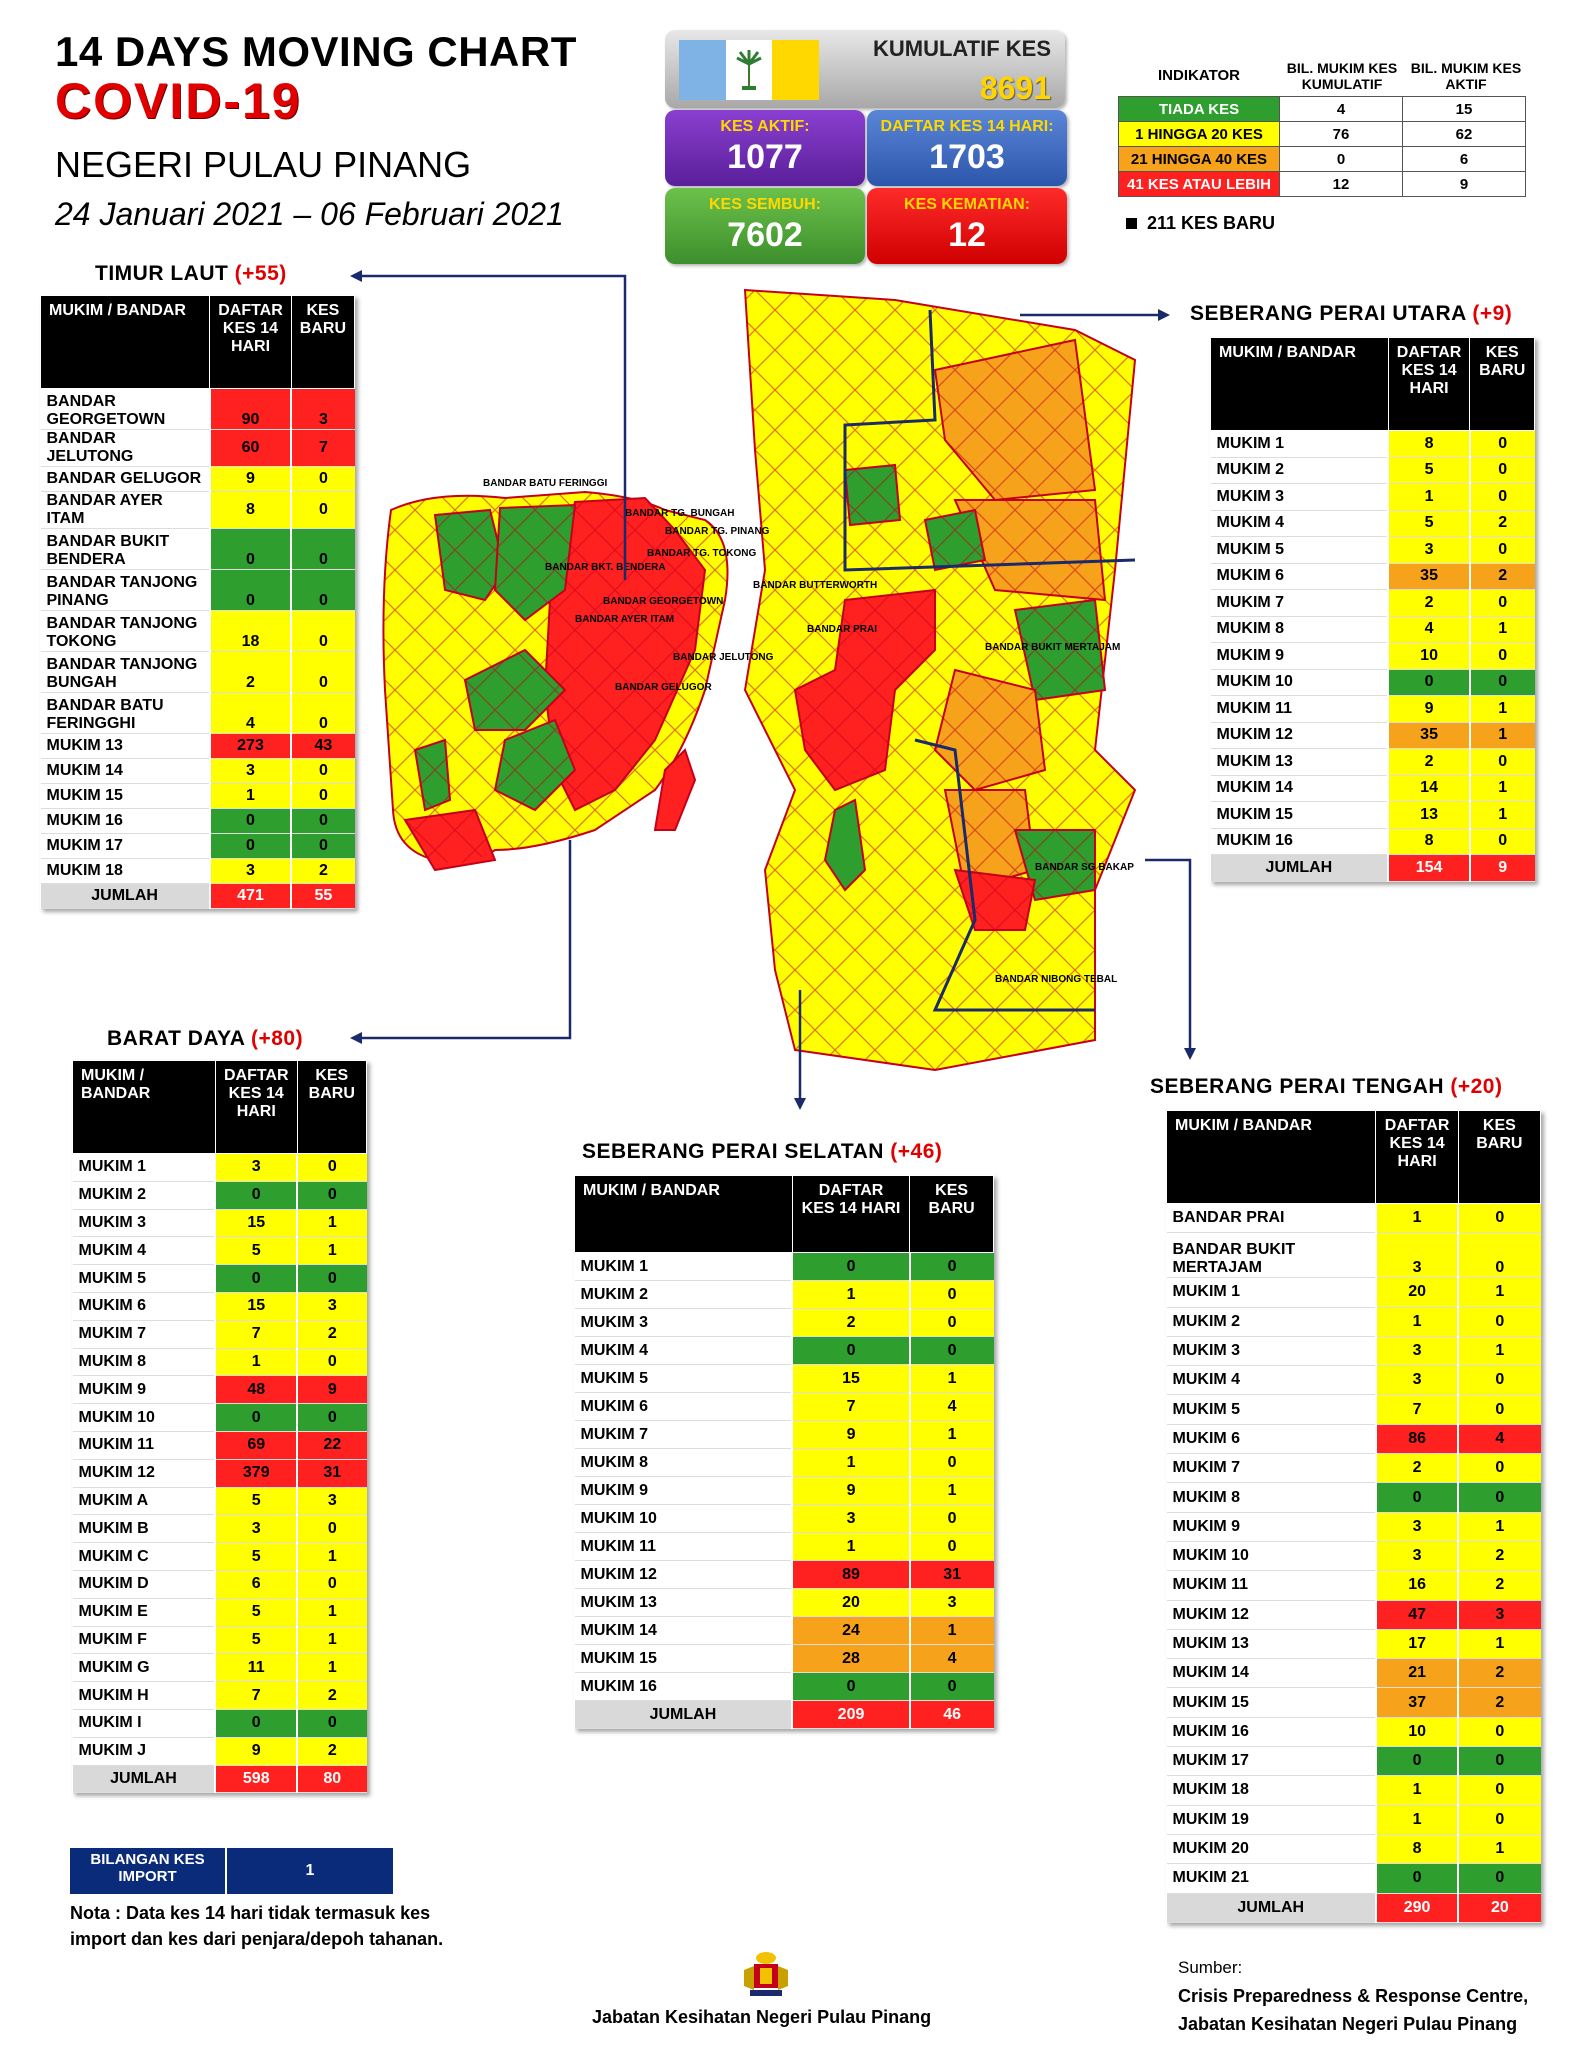 This screenshot has width=1593, height=2048. I want to click on table-row: MUKIM 13 17 1, so click(1353, 1644).